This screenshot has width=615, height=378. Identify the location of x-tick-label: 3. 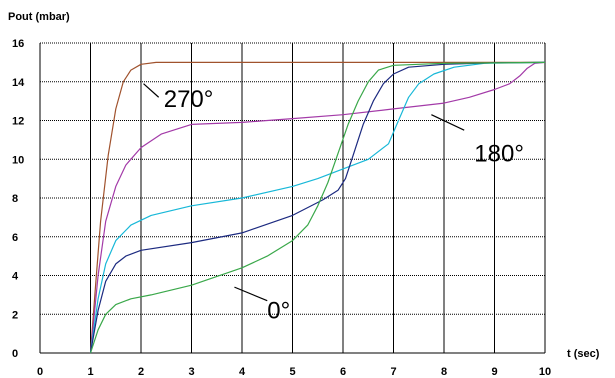
(191, 372).